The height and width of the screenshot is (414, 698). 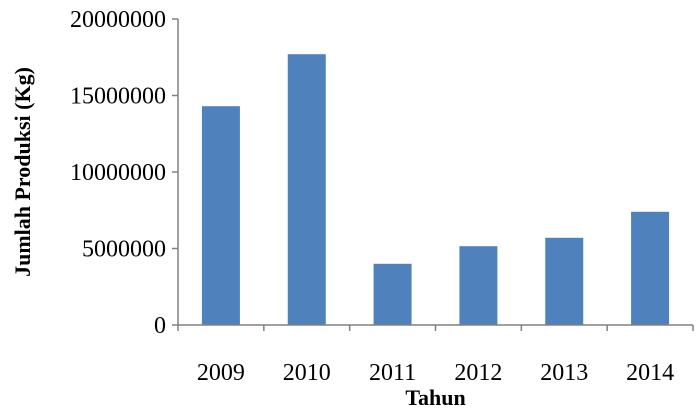 I want to click on x-axis-ticks: 2009 2010 2011 2012 2013 2014, so click(x=435, y=355).